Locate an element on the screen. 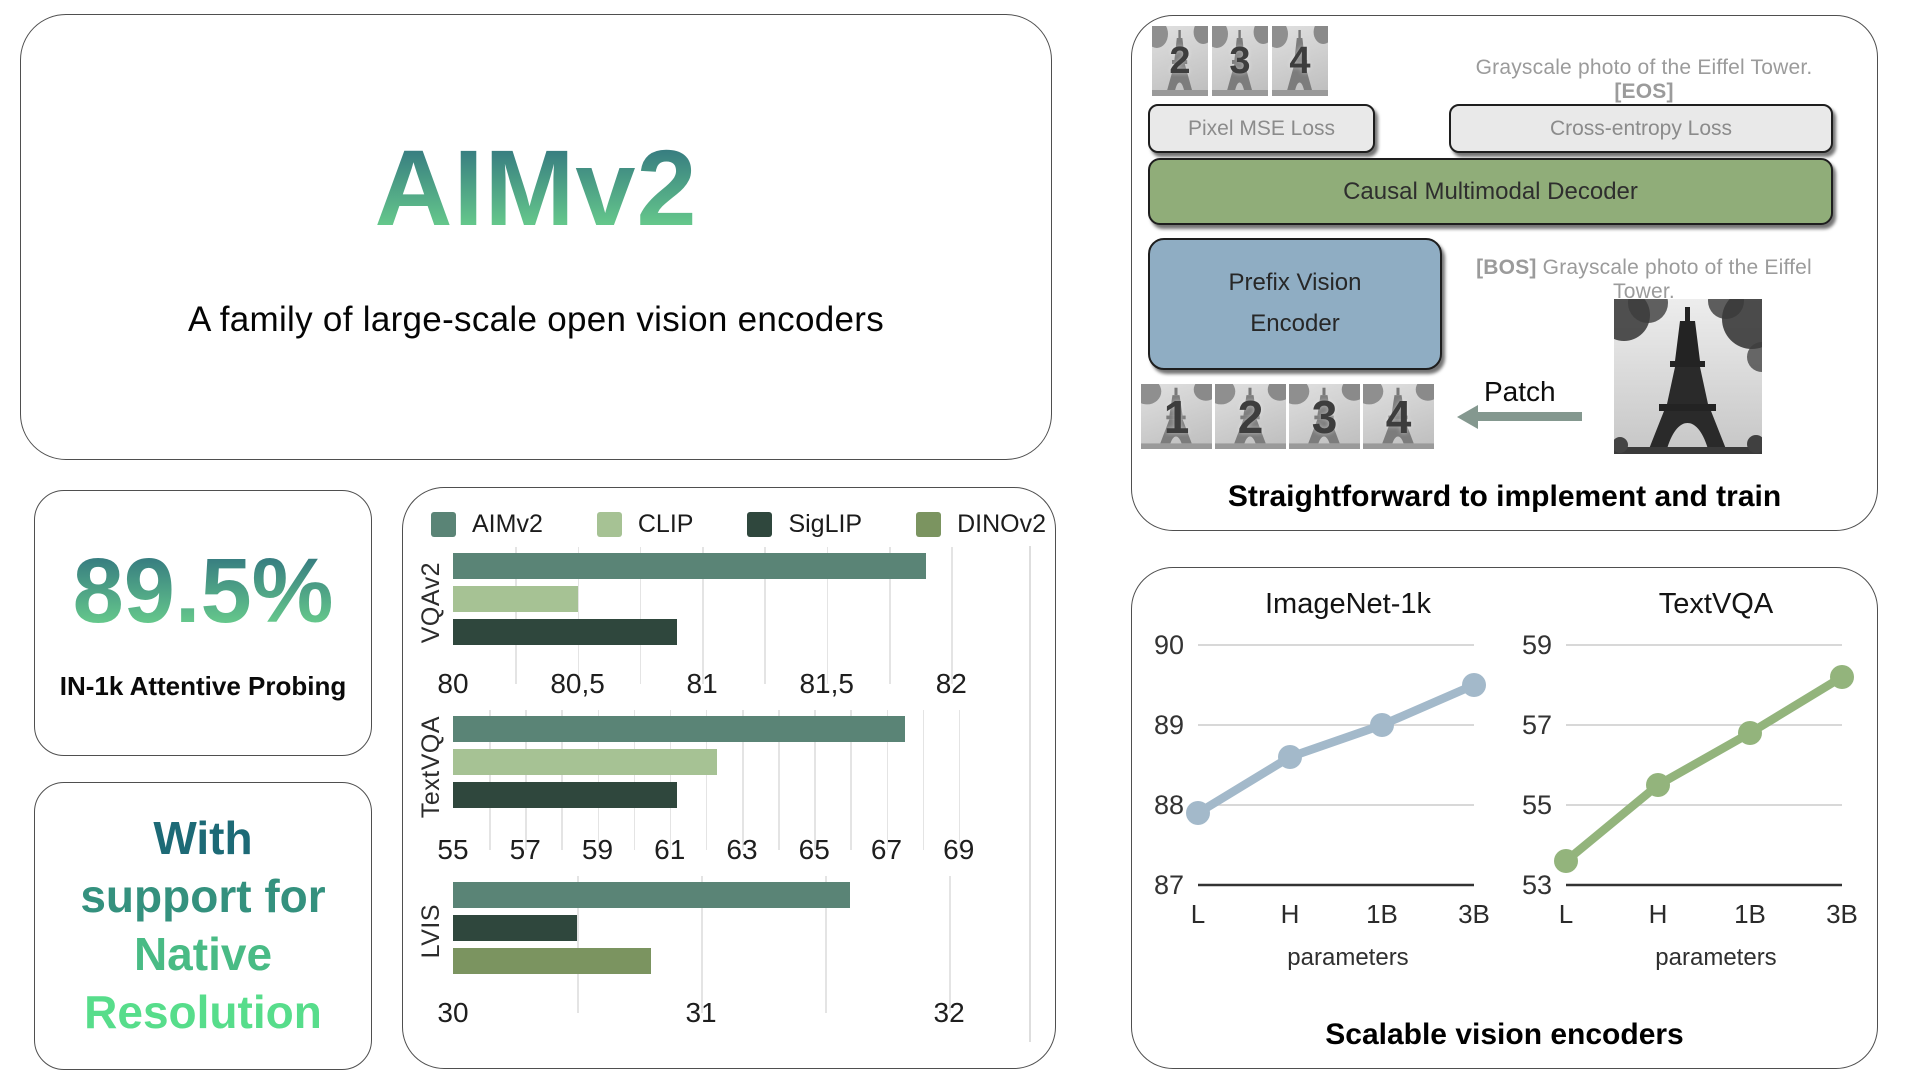  stat-label: IN-1k Attentive Probing is located at coordinates (203, 685).